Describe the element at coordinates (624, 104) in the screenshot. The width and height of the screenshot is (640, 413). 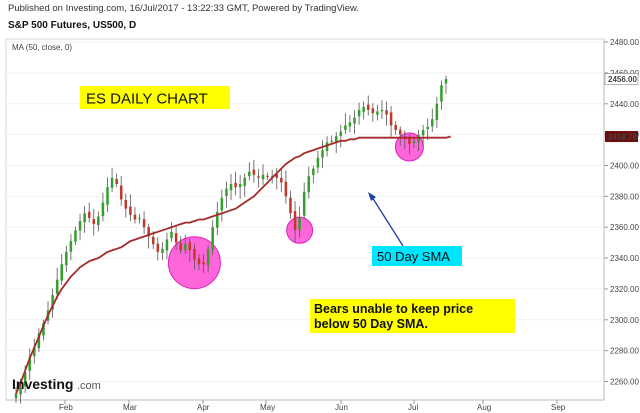
I see `price-tick-label: 2440.00` at that location.